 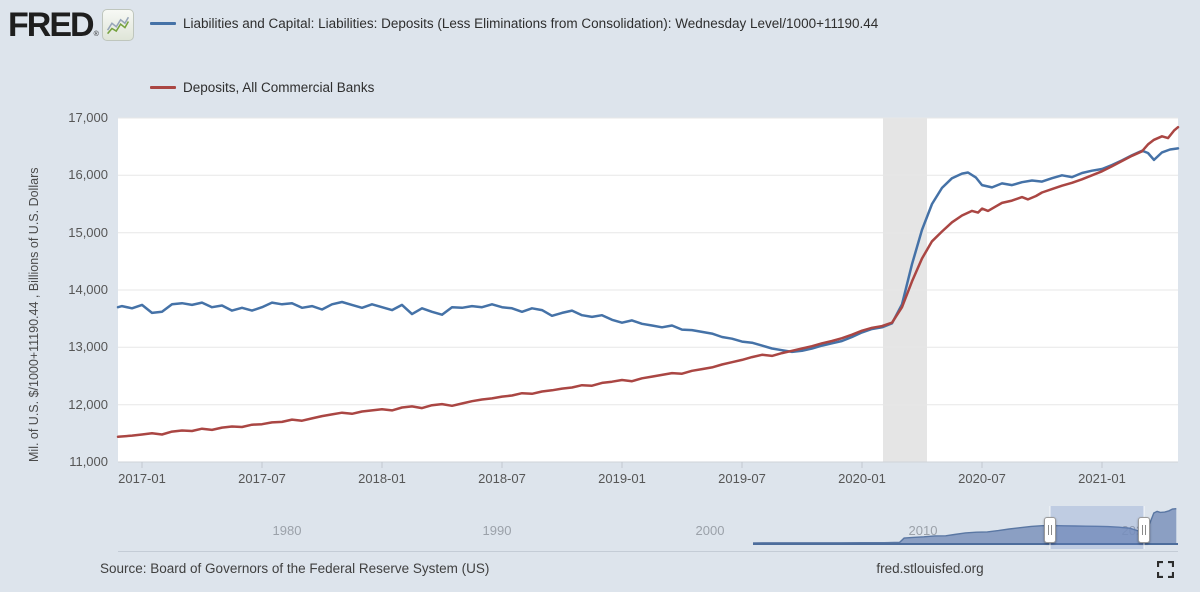 What do you see at coordinates (502, 478) in the screenshot?
I see `x-tick-label: 2018-07` at bounding box center [502, 478].